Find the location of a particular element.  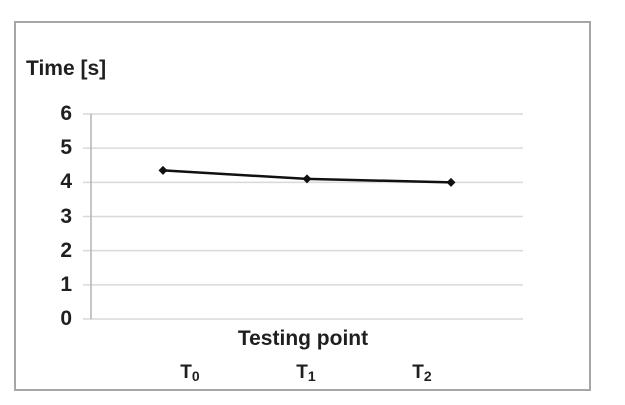

x-axis-title: Testing point is located at coordinates (303, 338).